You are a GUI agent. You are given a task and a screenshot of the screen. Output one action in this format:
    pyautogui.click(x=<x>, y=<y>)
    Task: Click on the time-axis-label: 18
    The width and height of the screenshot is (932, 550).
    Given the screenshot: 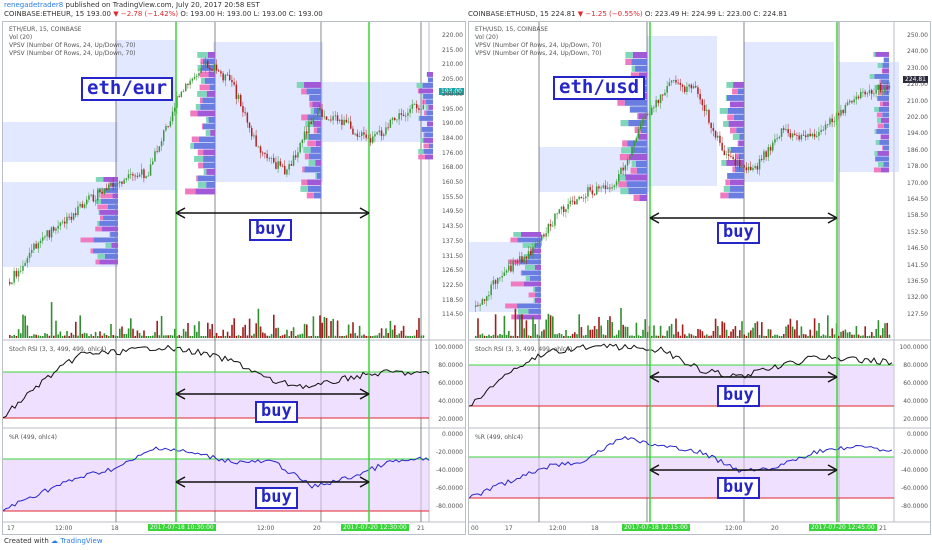 What is the action you would take?
    pyautogui.click(x=595, y=528)
    